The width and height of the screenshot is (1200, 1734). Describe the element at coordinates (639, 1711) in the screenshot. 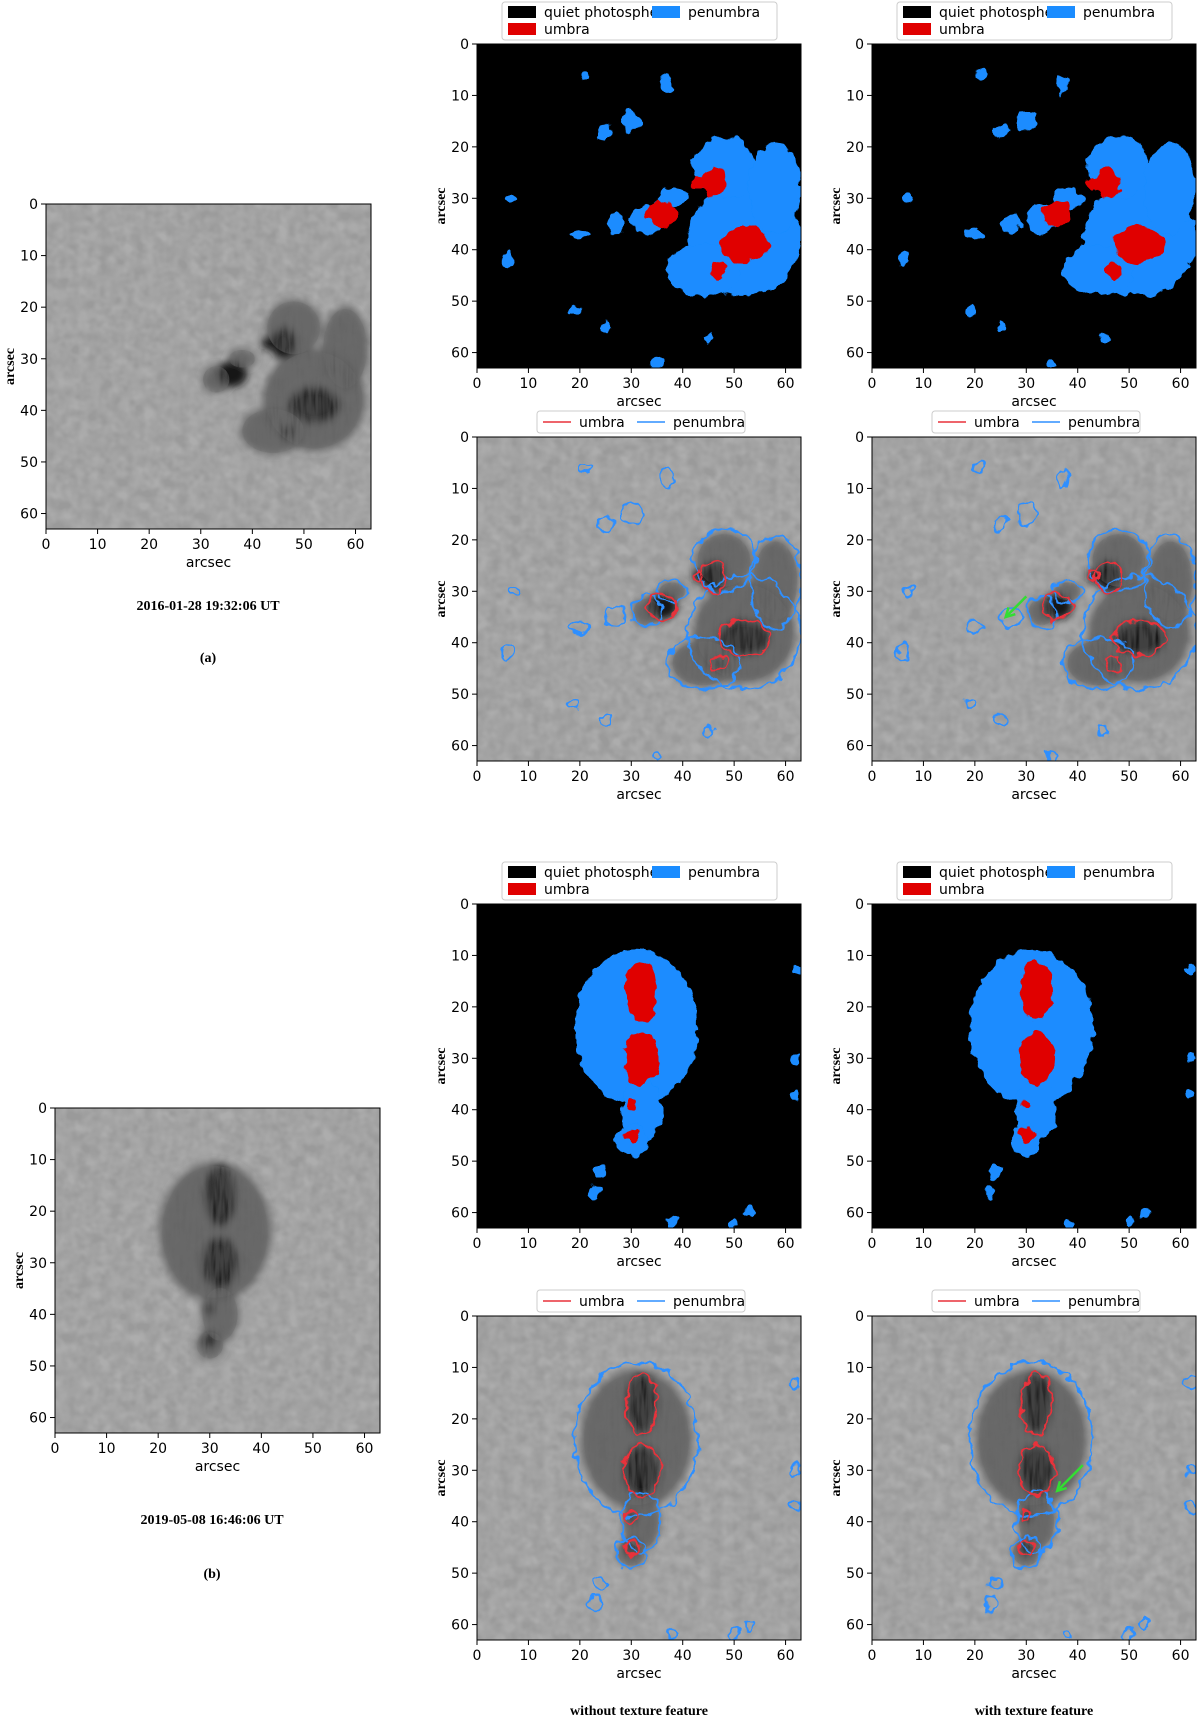

I see `column-label: without texture feature` at that location.